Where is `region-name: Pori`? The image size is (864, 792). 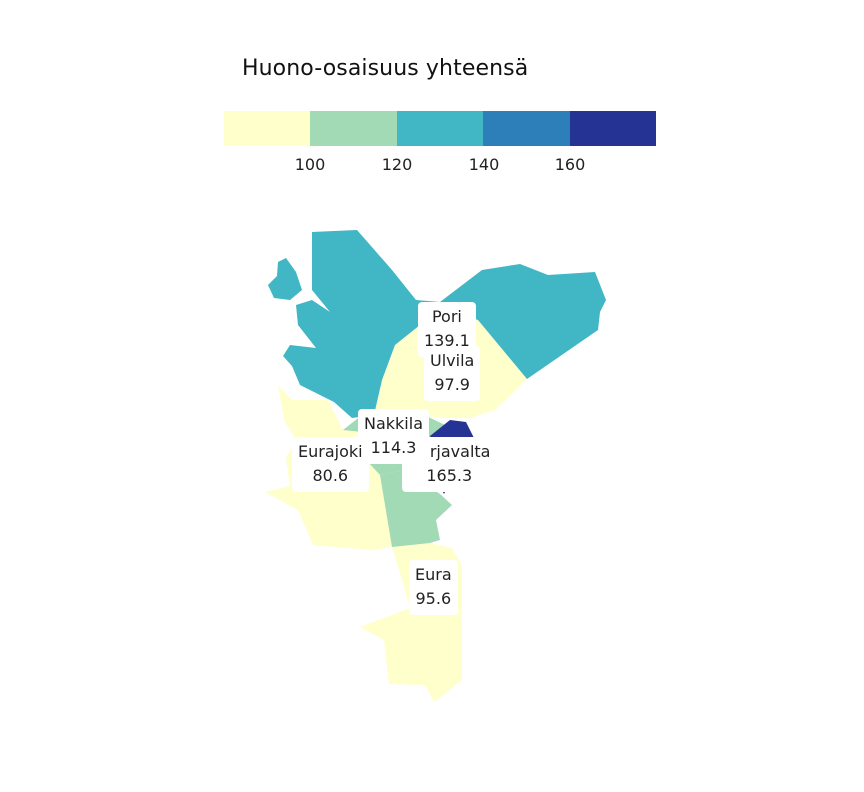
region-name: Pori is located at coordinates (446, 316).